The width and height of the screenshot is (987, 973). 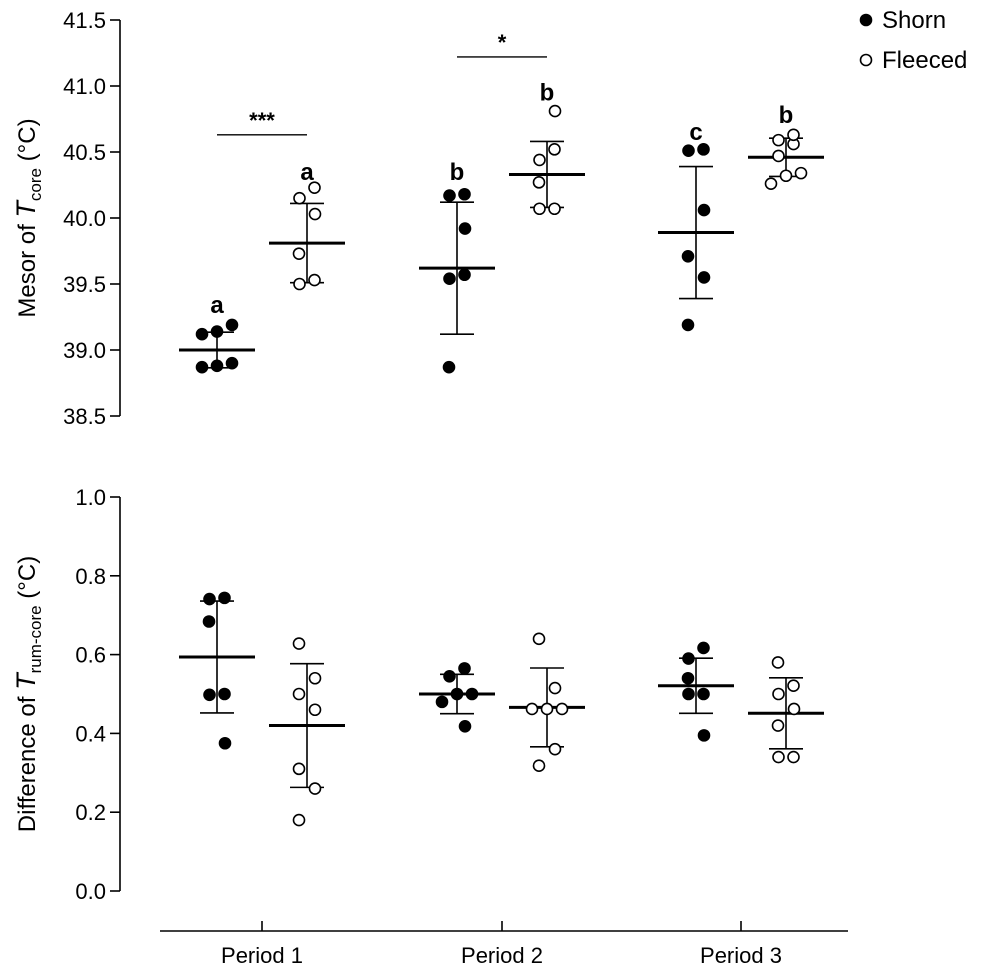 I want to click on y-tick-label: 41.0, so click(x=84, y=86).